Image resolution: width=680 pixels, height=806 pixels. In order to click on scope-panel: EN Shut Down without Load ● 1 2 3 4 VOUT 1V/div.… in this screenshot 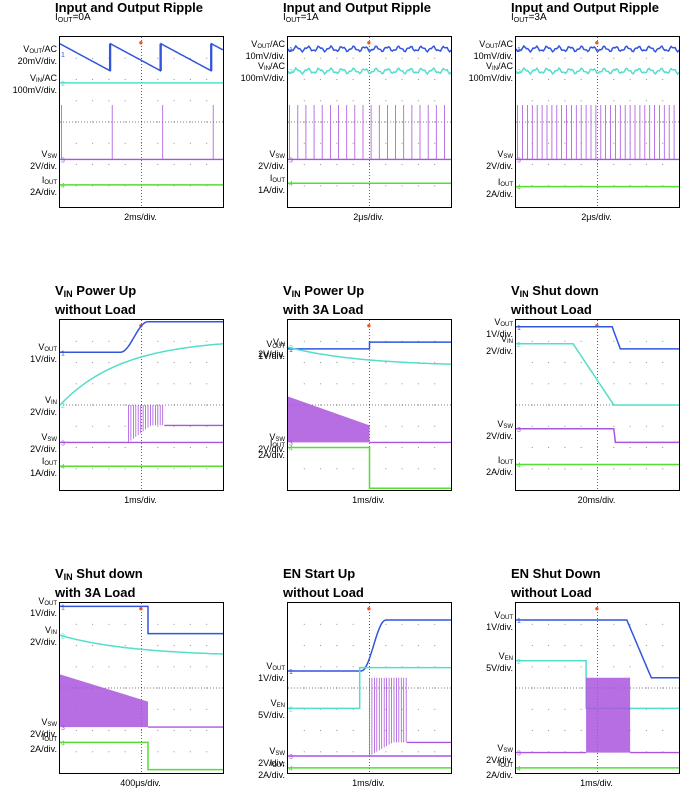, I will do `click(583, 686)`.